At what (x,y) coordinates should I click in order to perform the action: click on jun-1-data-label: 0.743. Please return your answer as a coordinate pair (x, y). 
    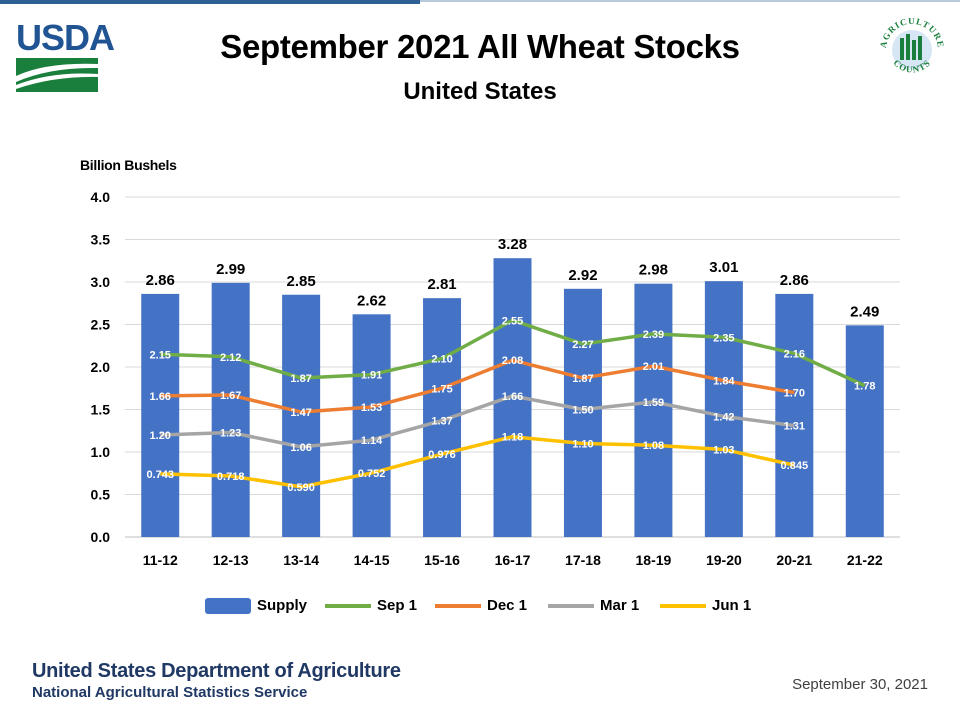
    Looking at the image, I should click on (160, 475).